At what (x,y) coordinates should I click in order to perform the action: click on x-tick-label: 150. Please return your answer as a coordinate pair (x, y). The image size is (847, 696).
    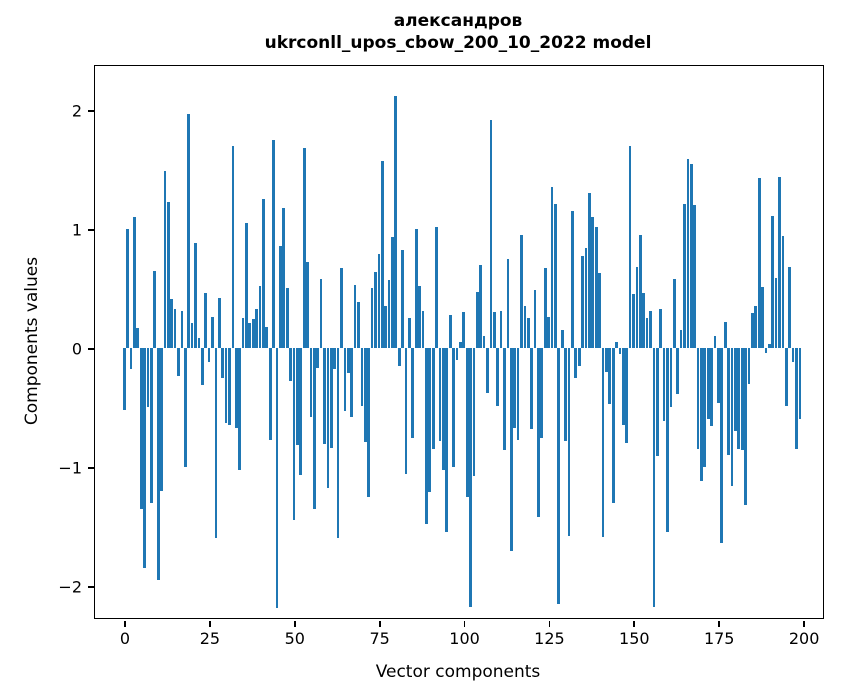
    Looking at the image, I should click on (634, 638).